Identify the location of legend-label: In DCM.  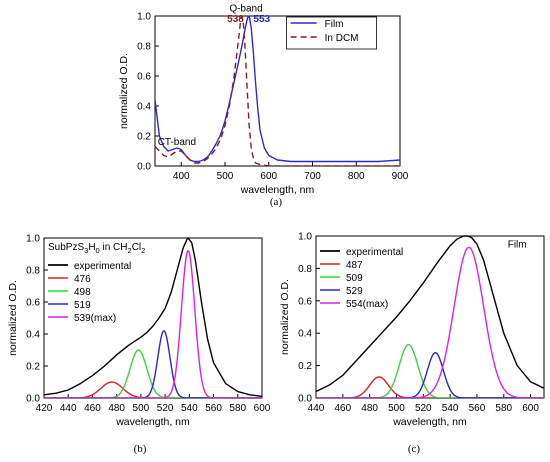
(342, 38).